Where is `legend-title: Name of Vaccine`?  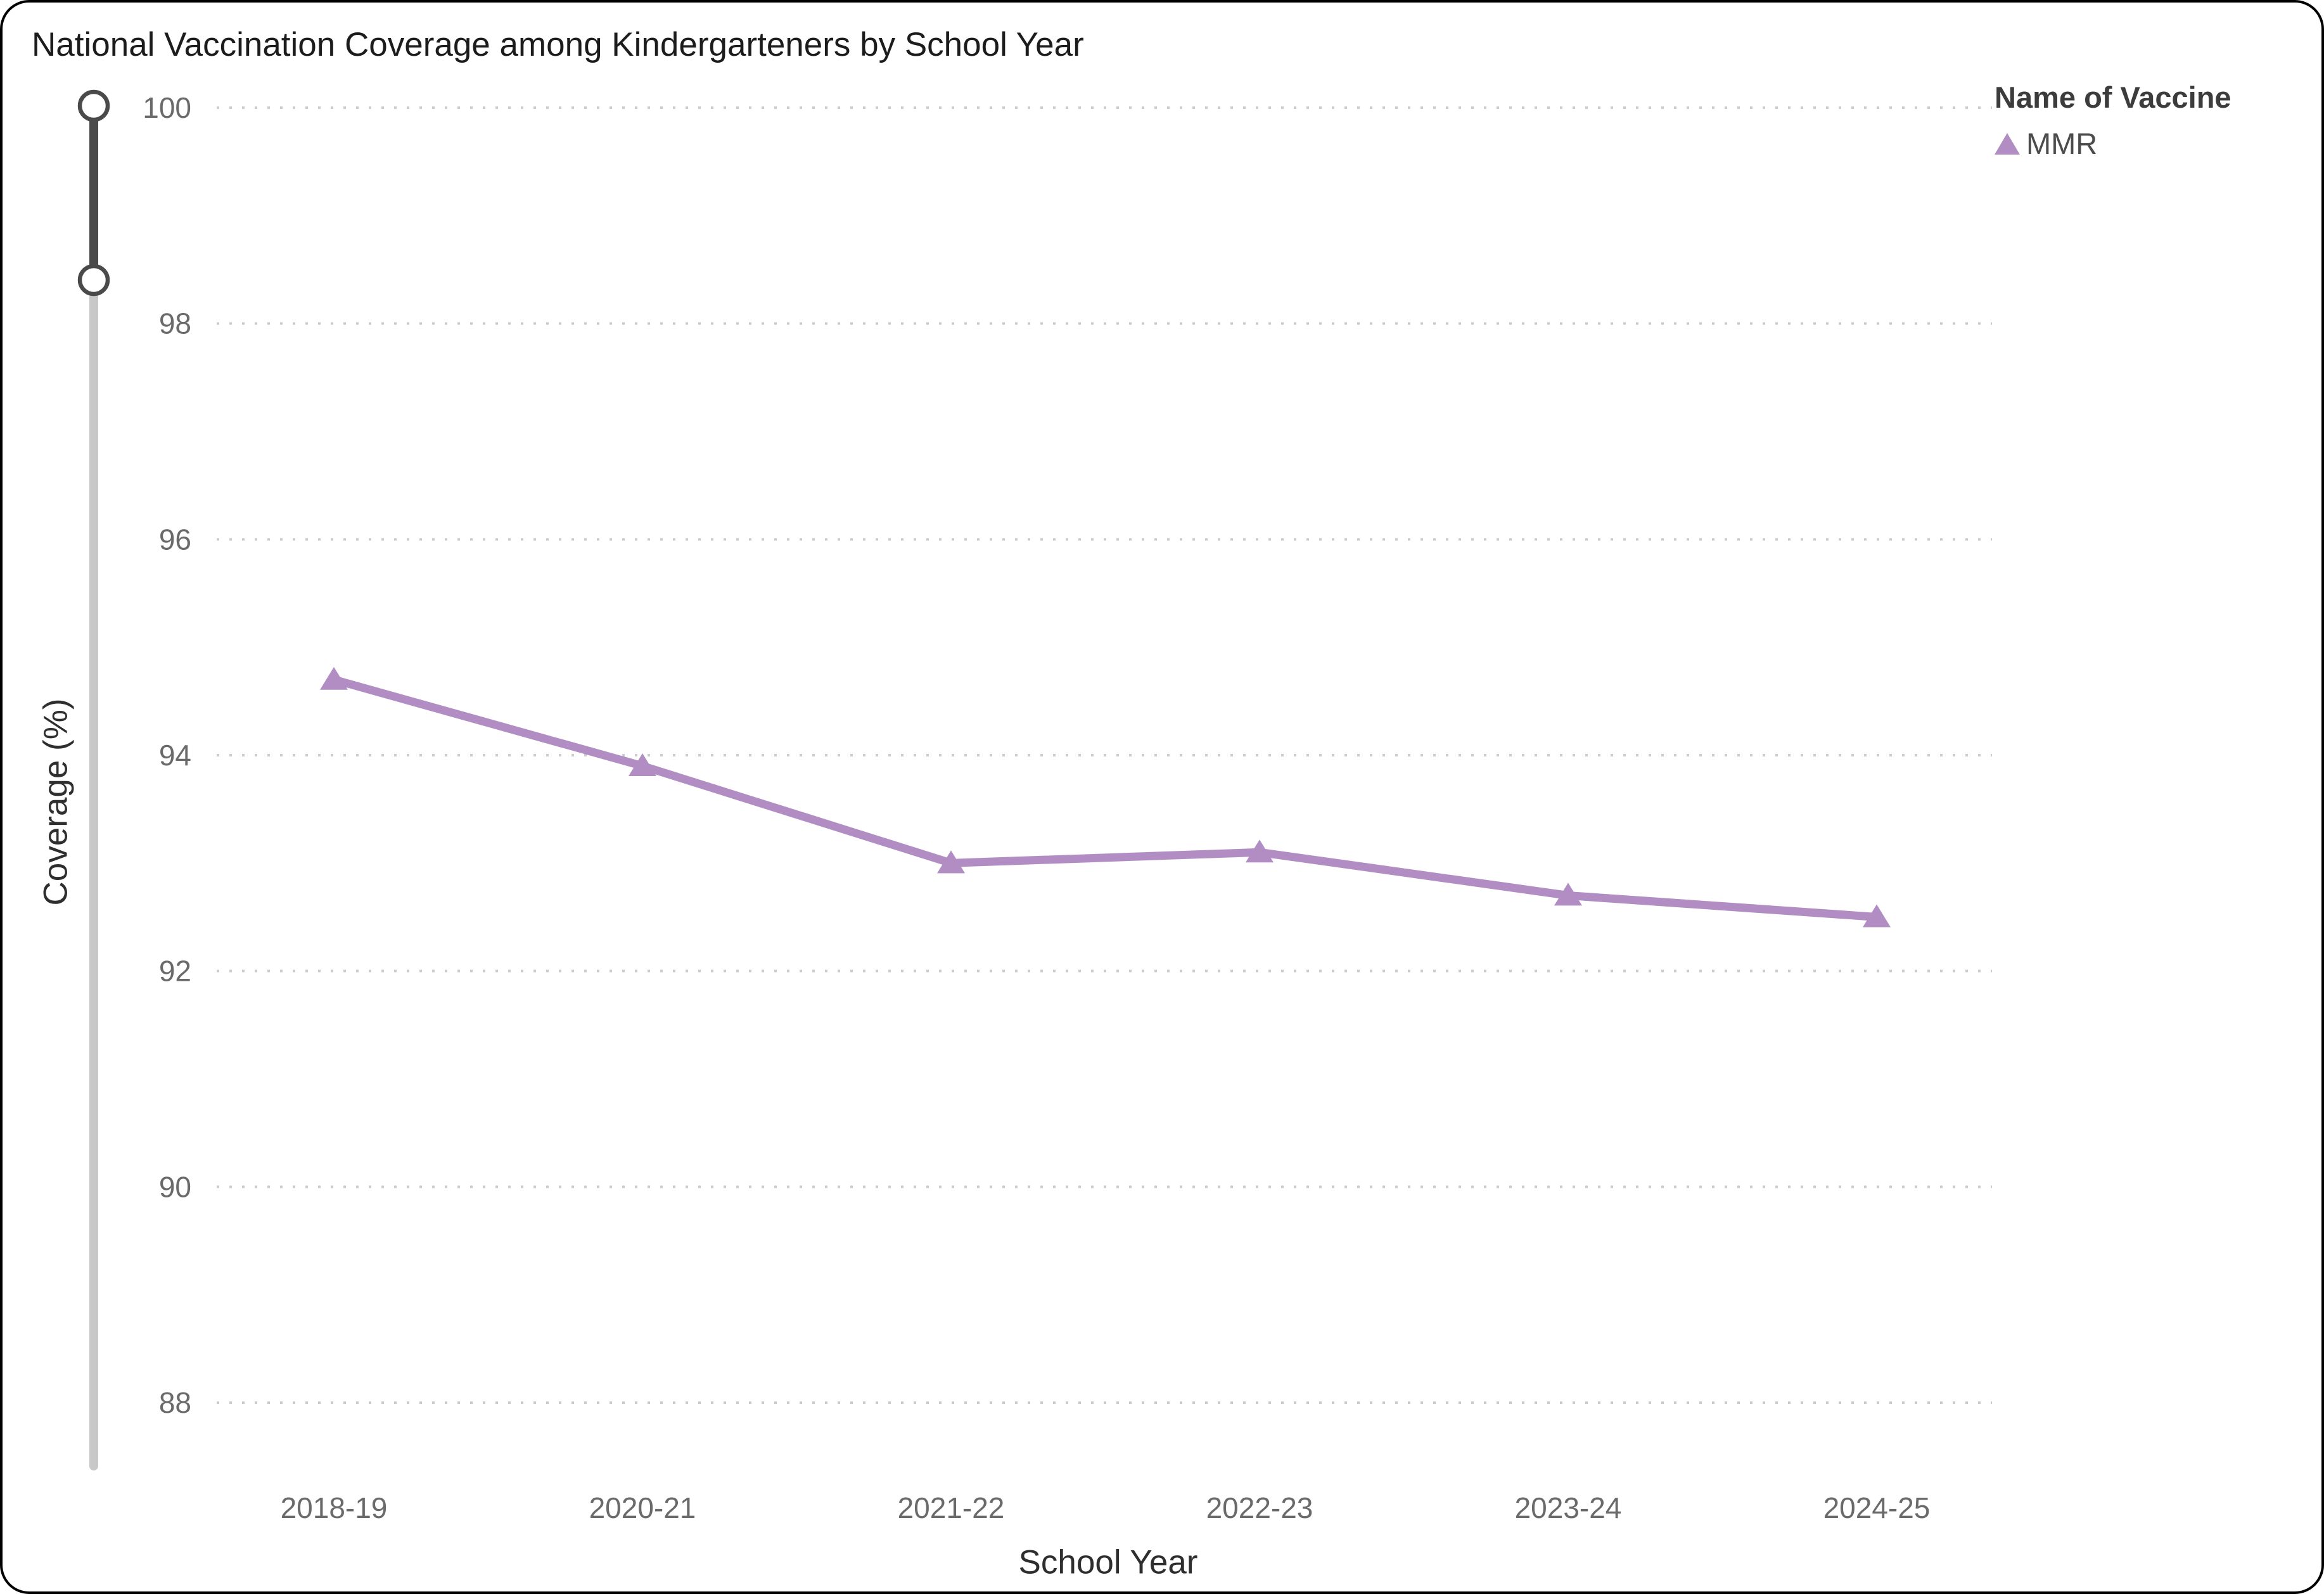 legend-title: Name of Vaccine is located at coordinates (2113, 97).